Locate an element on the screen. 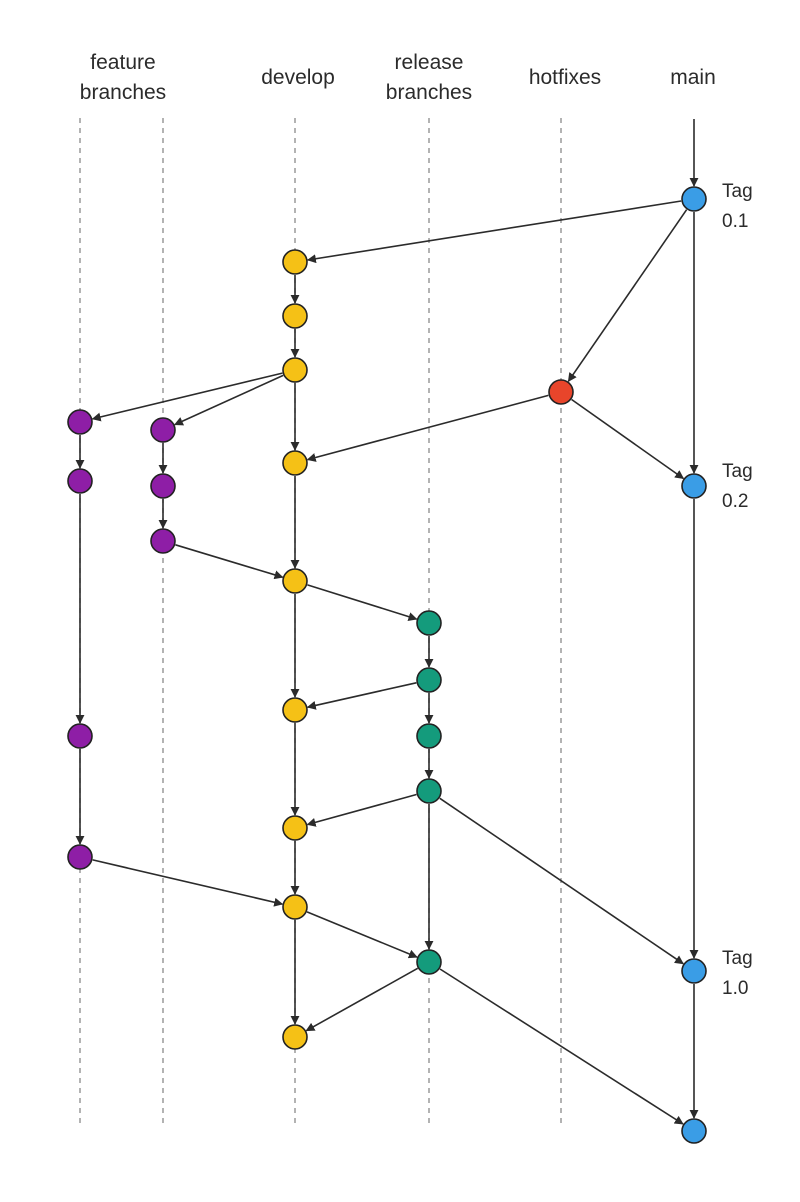 The width and height of the screenshot is (800, 1202). commit-node-feature-f3 is located at coordinates (80, 736).